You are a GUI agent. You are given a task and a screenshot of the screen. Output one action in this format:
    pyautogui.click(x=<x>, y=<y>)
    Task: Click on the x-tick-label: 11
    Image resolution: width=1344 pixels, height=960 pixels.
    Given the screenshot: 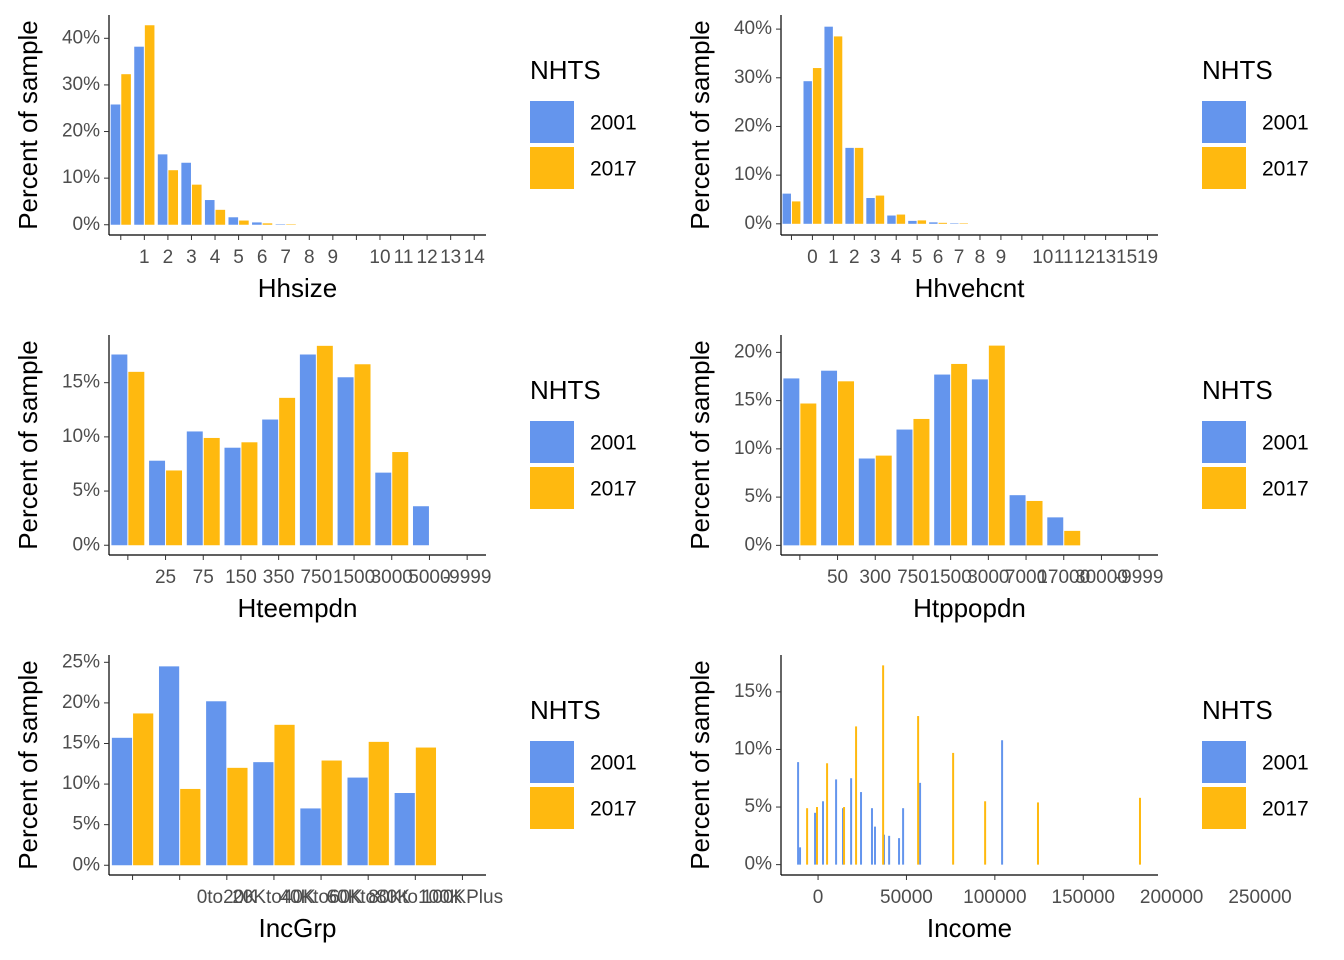 What is the action you would take?
    pyautogui.click(x=404, y=257)
    